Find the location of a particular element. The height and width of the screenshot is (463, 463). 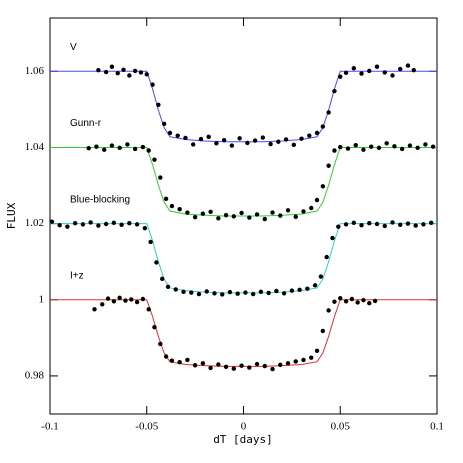

y-tick-label: 1.02 is located at coordinates (34, 223).